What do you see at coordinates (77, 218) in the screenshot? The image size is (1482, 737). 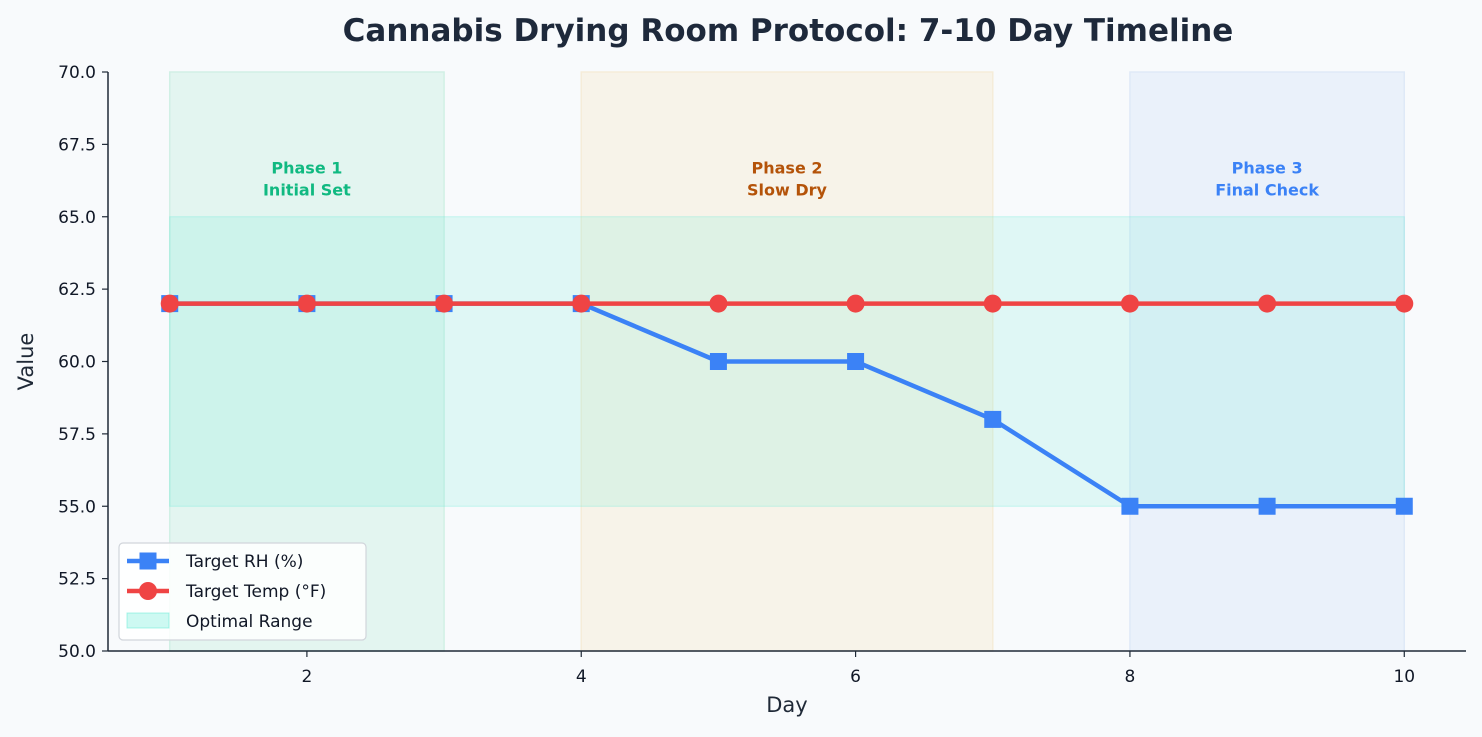 I see `y-tick-label: 65.0` at bounding box center [77, 218].